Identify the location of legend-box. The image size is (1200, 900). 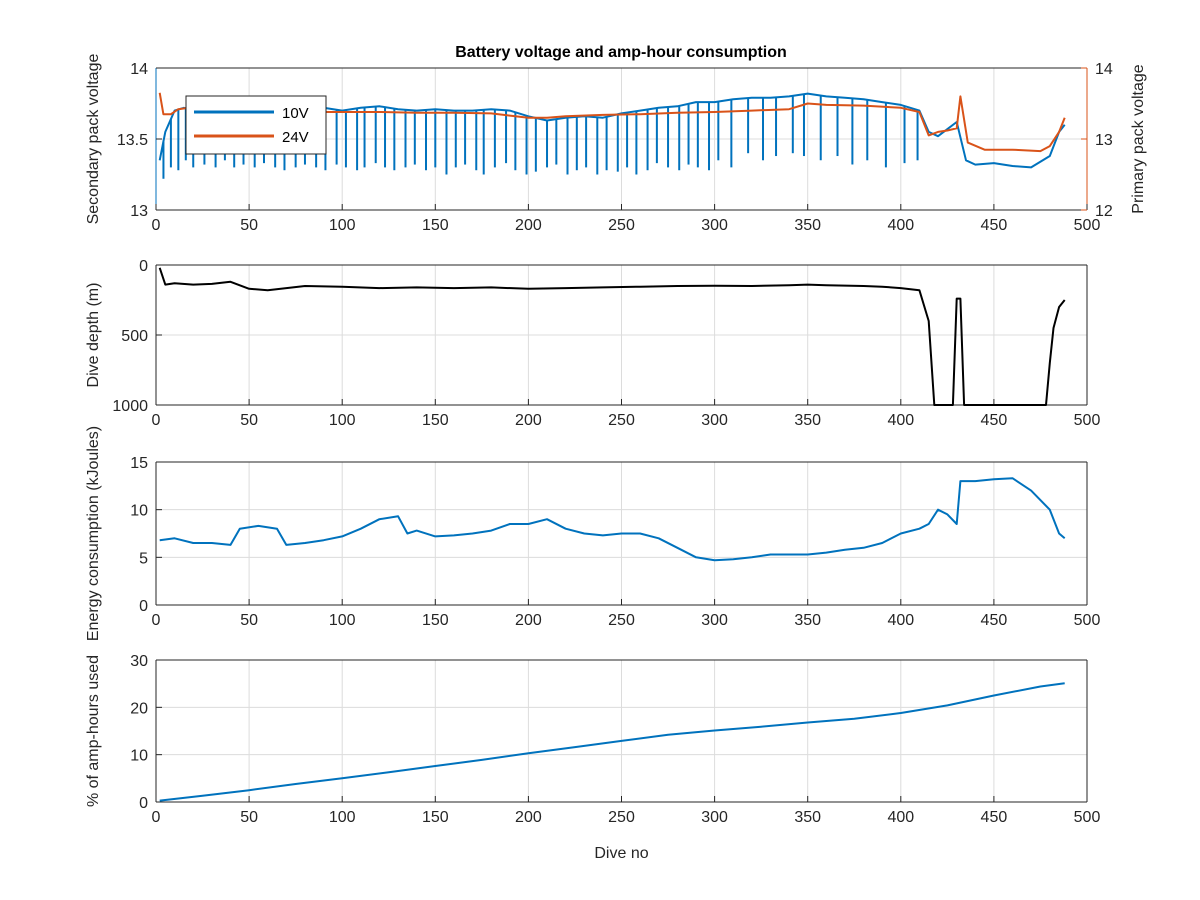
(256, 125).